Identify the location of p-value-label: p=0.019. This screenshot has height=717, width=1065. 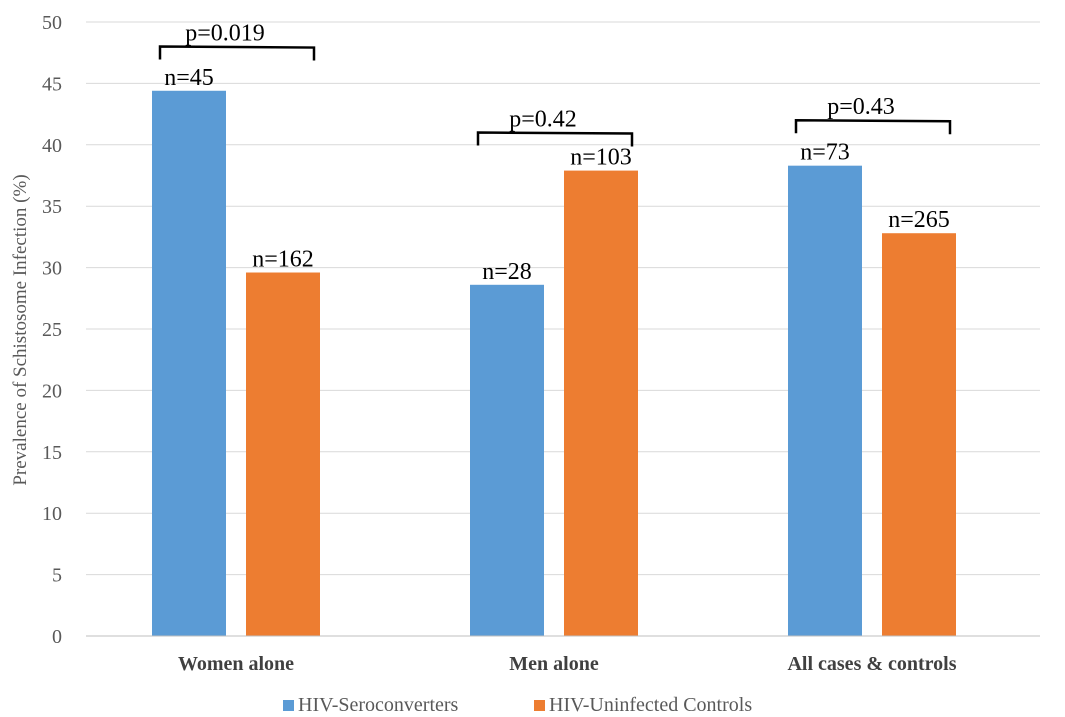
(225, 34).